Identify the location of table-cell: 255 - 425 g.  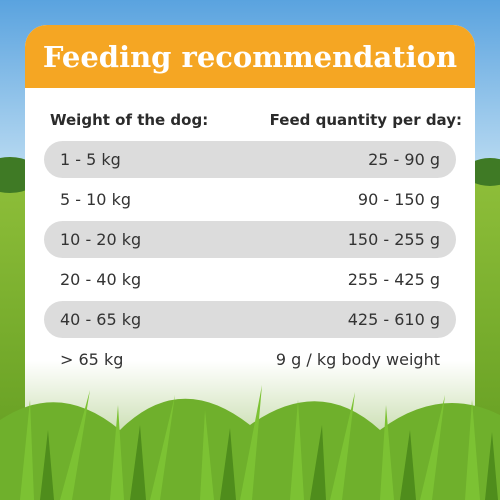
(393, 279).